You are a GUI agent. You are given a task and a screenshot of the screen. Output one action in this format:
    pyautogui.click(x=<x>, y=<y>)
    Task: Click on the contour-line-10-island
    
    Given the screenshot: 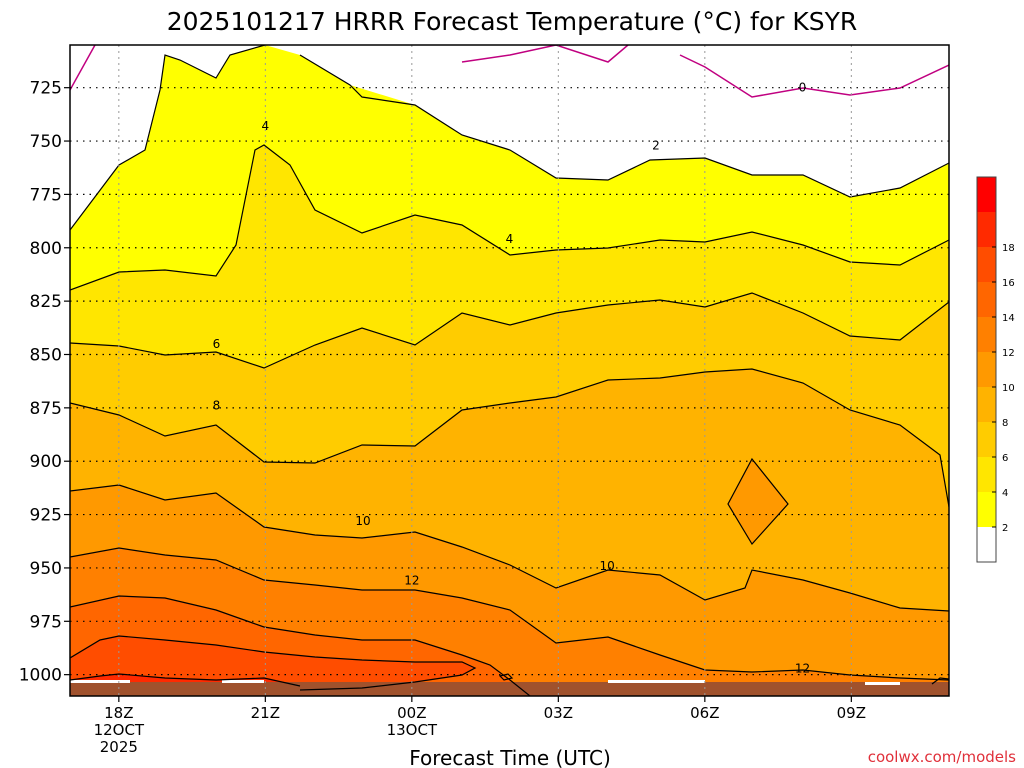 What is the action you would take?
    pyautogui.click(x=758, y=501)
    